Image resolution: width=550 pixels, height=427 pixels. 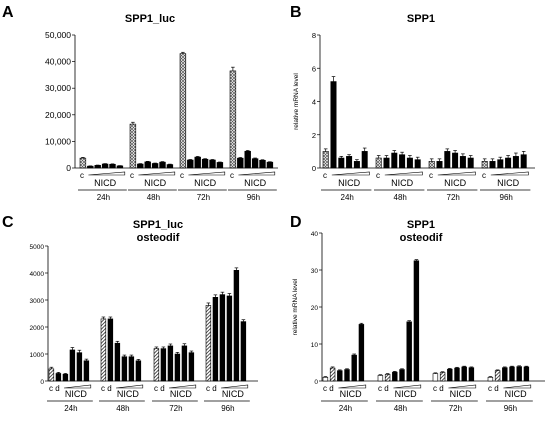 What do you see at coordinates (158, 225) in the screenshot?
I see `panel-c-title: SPP1_luc` at bounding box center [158, 225].